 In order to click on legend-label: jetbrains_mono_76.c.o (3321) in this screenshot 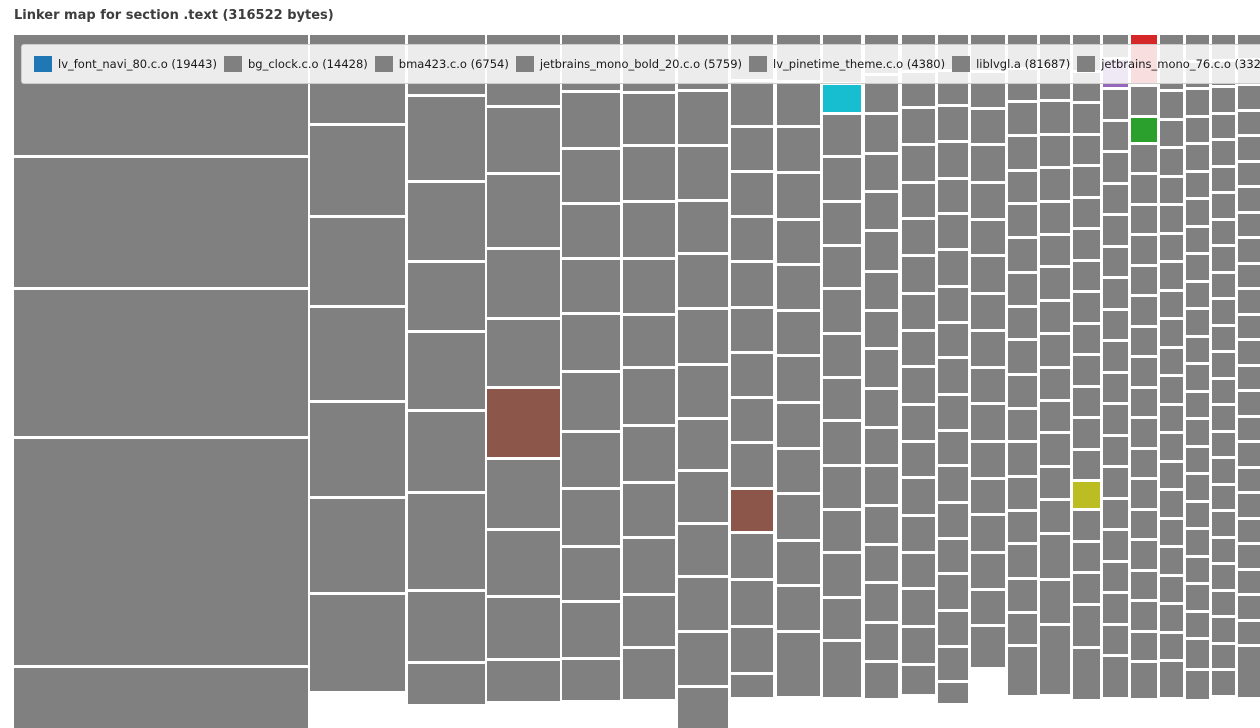, I will do `click(1180, 64)`.